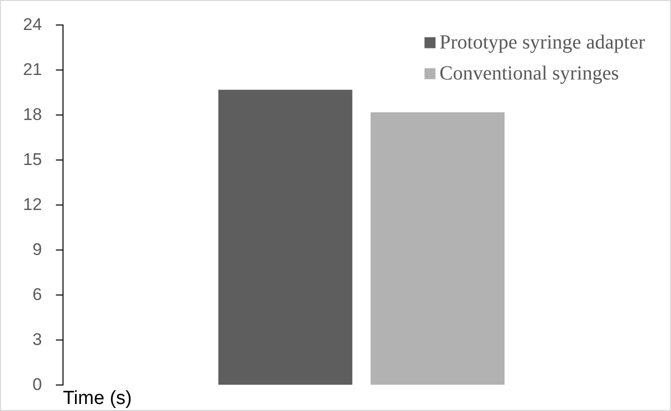 The width and height of the screenshot is (671, 411). What do you see at coordinates (32, 159) in the screenshot?
I see `y-tick-label: 15` at bounding box center [32, 159].